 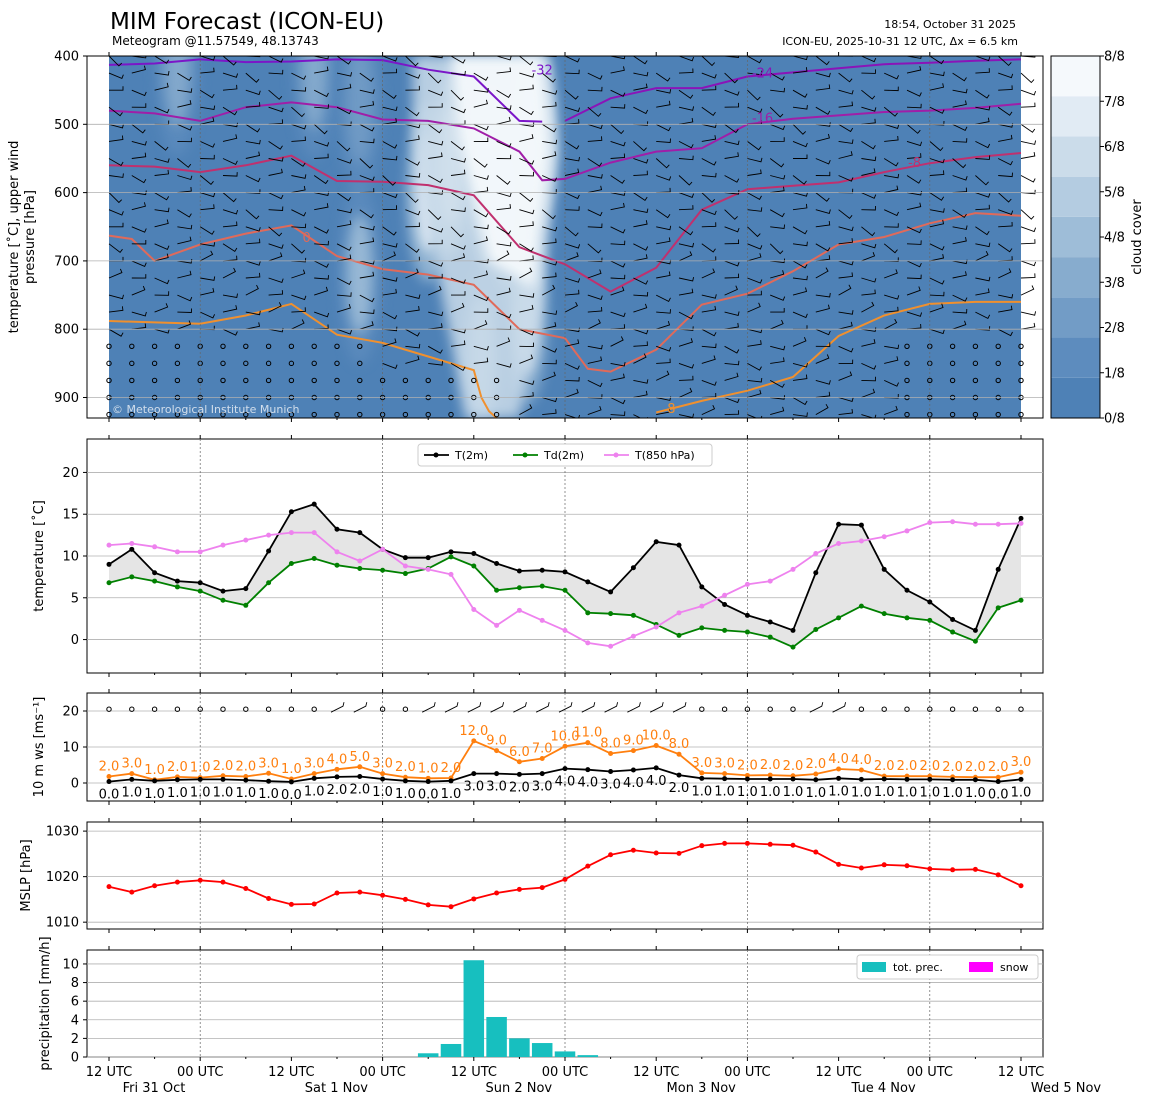 I want to click on mean-wind-label: 2.0, so click(x=519, y=787).